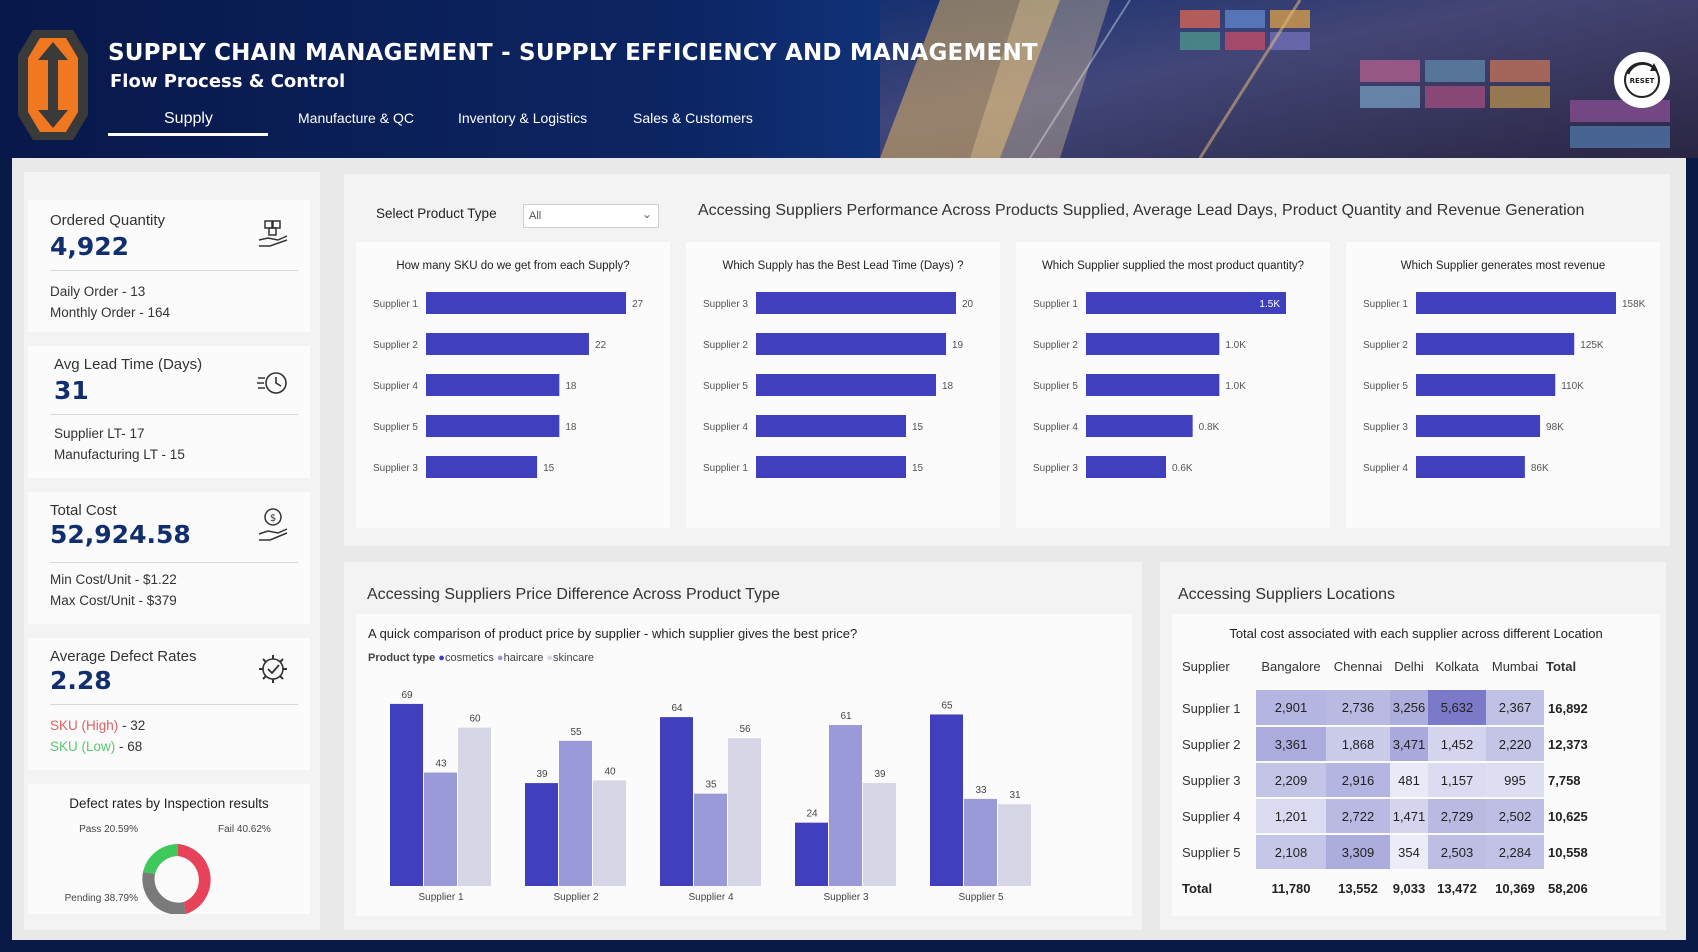 The height and width of the screenshot is (952, 1698). I want to click on matrix-cell: 2,284, so click(1515, 852).